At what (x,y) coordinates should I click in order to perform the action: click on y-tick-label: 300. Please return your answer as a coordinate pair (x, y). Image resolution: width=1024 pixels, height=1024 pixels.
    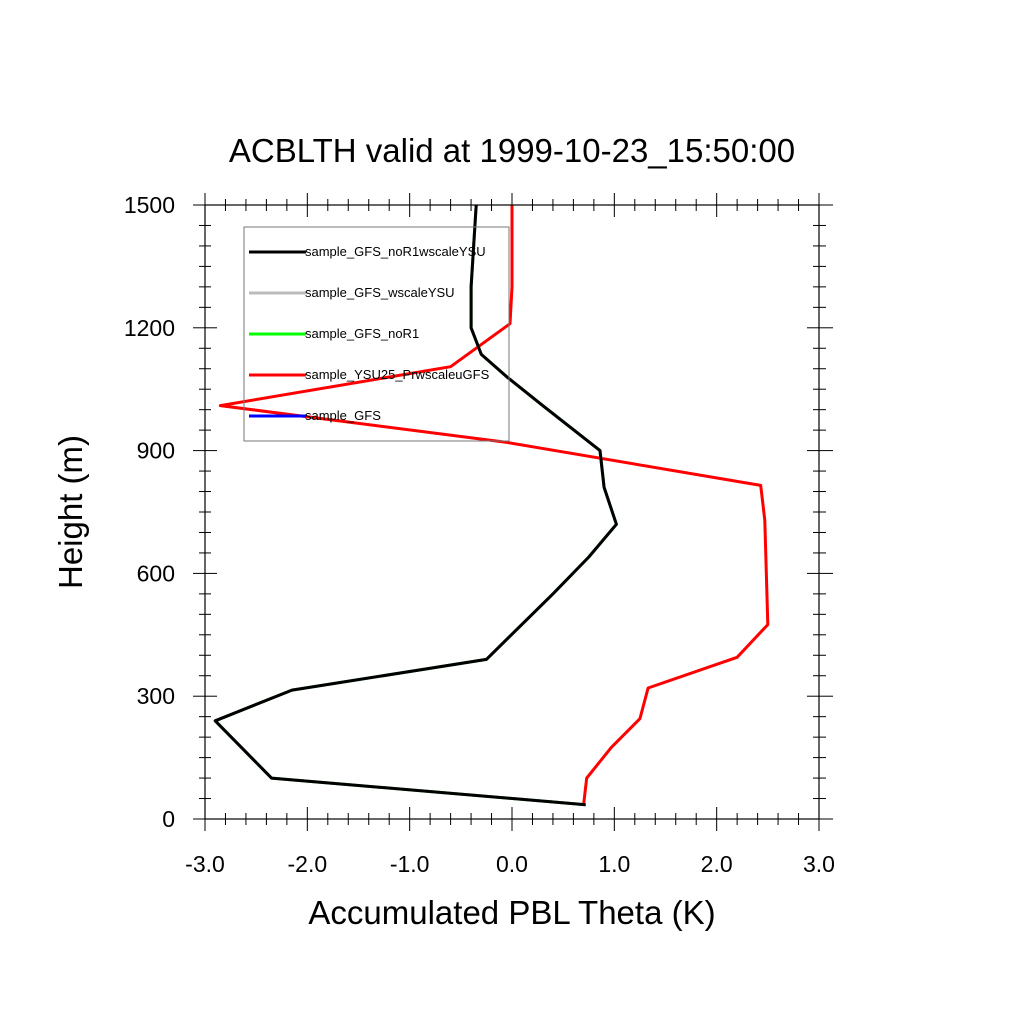
    Looking at the image, I should click on (156, 696).